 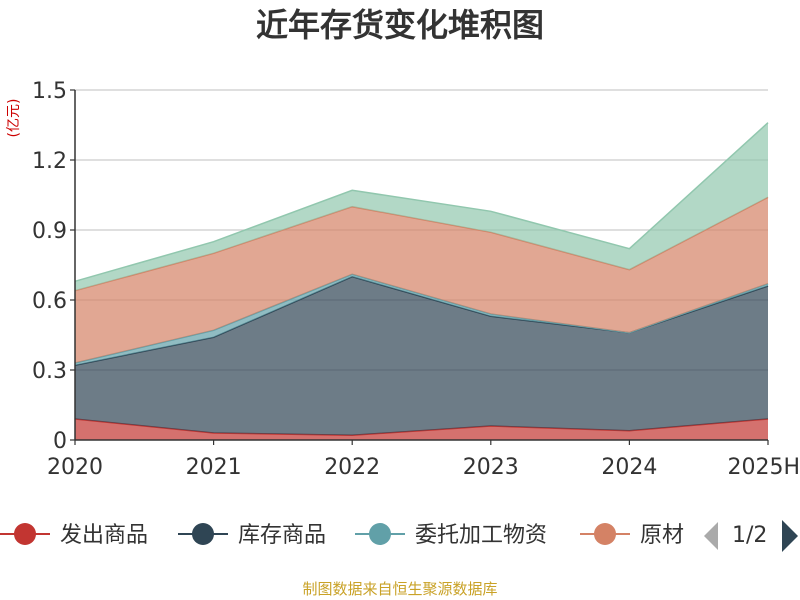 I want to click on legend-item: 原材, so click(x=632, y=535).